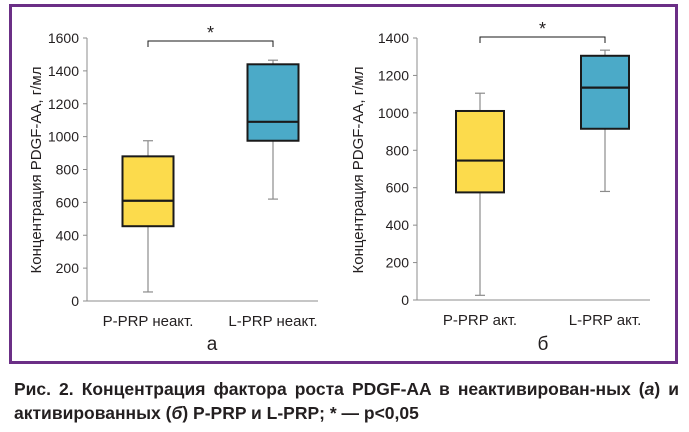 The height and width of the screenshot is (432, 689). What do you see at coordinates (398, 225) in the screenshot?
I see `panel-b-y-tick-label: 400` at bounding box center [398, 225].